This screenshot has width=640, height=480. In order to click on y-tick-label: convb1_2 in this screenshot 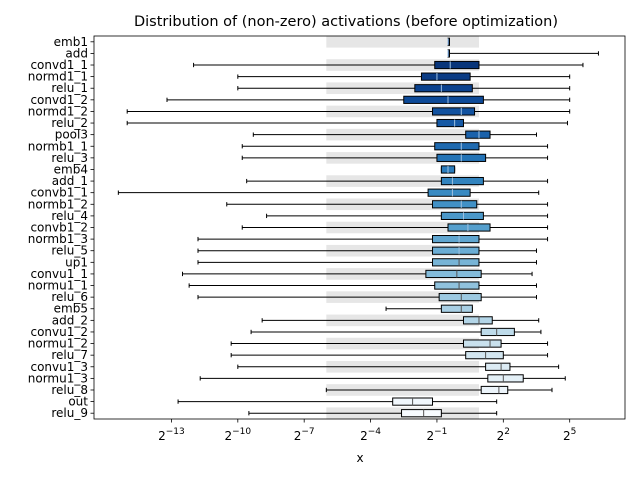, I will do `click(59, 228)`.